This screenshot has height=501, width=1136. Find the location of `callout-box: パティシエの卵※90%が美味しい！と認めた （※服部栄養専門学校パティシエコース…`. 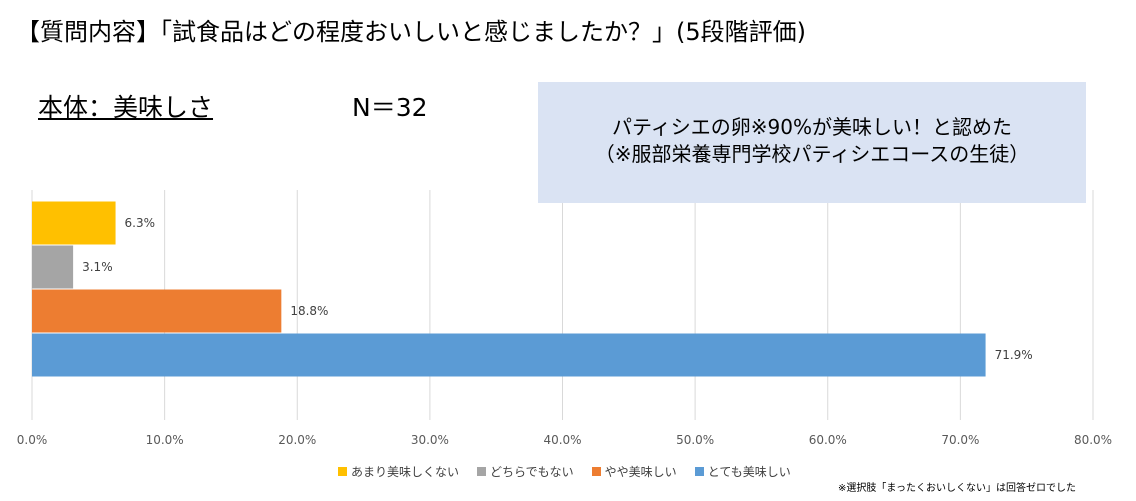

callout-box: パティシエの卵※90%が美味しい！と認めた （※服部栄養専門学校パティシエコース… is located at coordinates (812, 142).